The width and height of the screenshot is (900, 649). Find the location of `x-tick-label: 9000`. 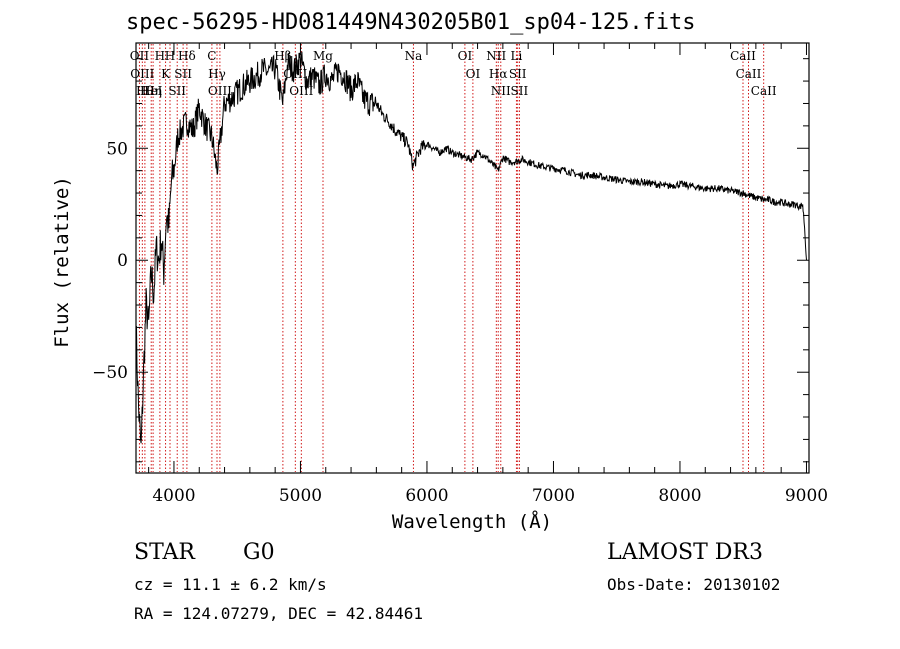

x-tick-label: 9000 is located at coordinates (806, 496).